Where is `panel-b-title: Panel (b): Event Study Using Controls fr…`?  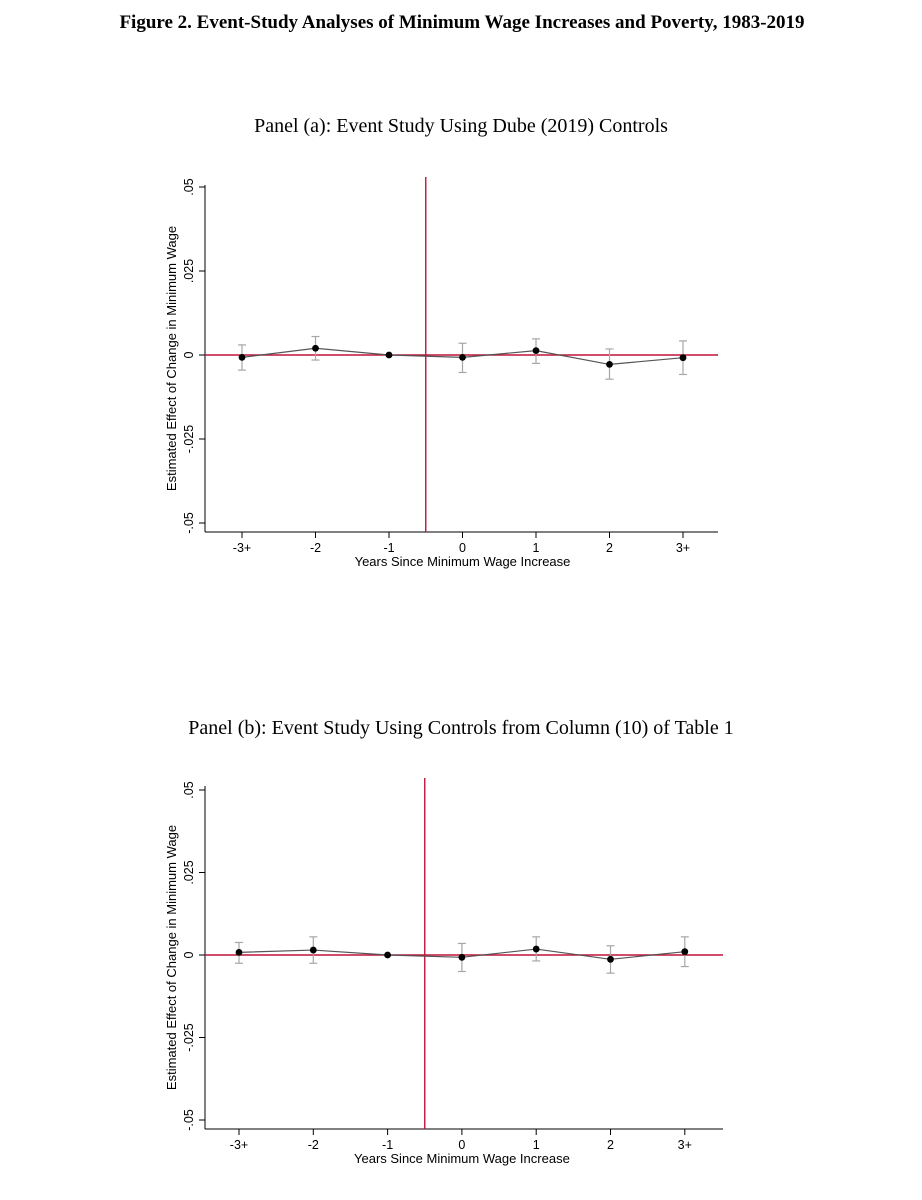
panel-b-title: Panel (b): Event Study Using Controls fr… is located at coordinates (461, 728).